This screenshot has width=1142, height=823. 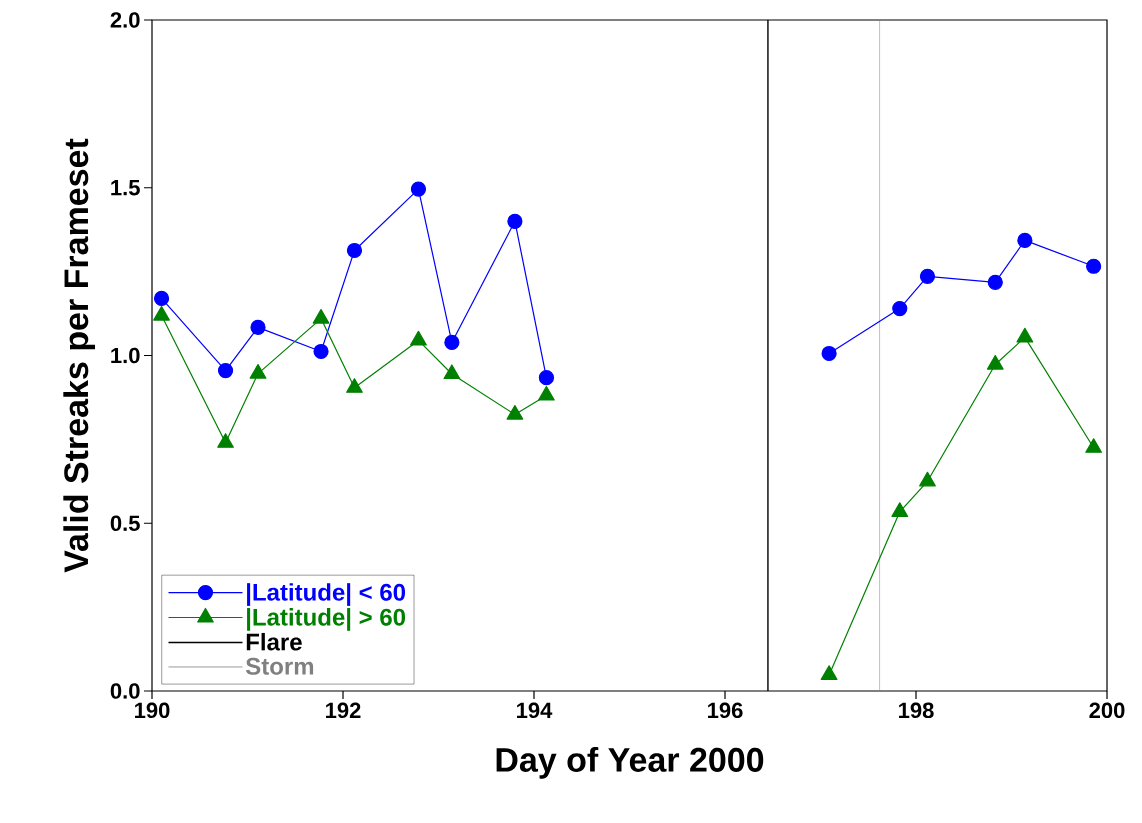 What do you see at coordinates (125, 523) in the screenshot?
I see `y-tick-label: 0.5` at bounding box center [125, 523].